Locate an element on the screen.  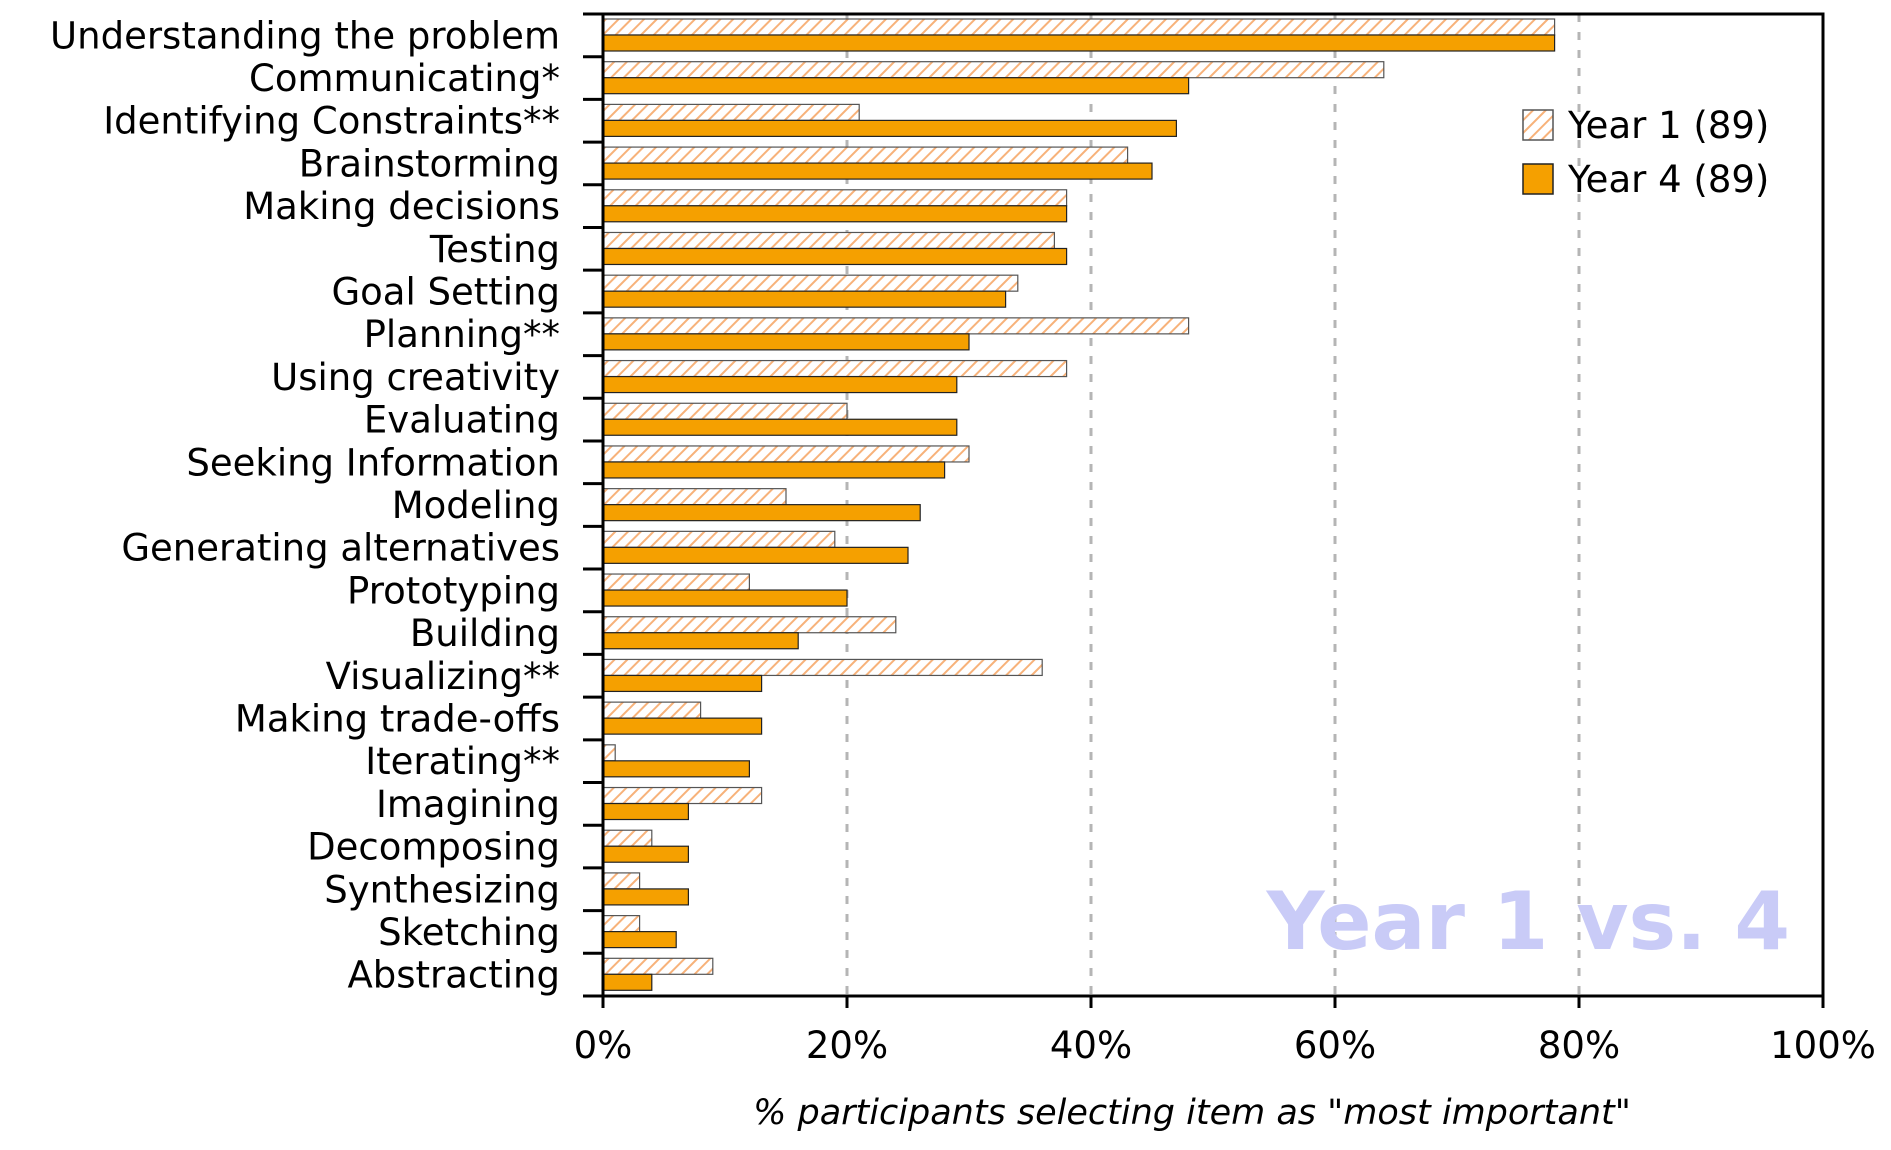
category-label: Using creativity is located at coordinates (415, 377).